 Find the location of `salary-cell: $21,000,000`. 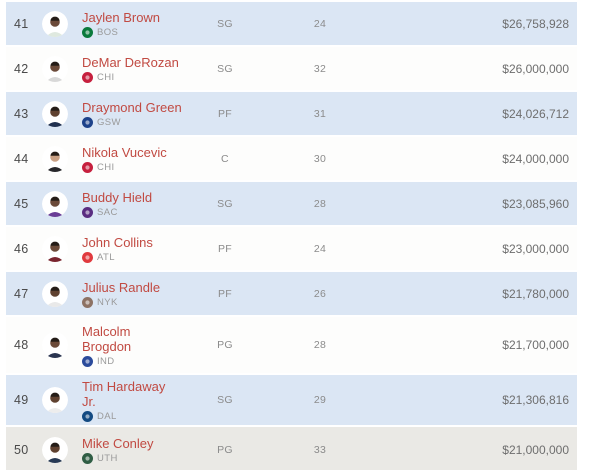

salary-cell: $21,000,000 is located at coordinates (535, 449).